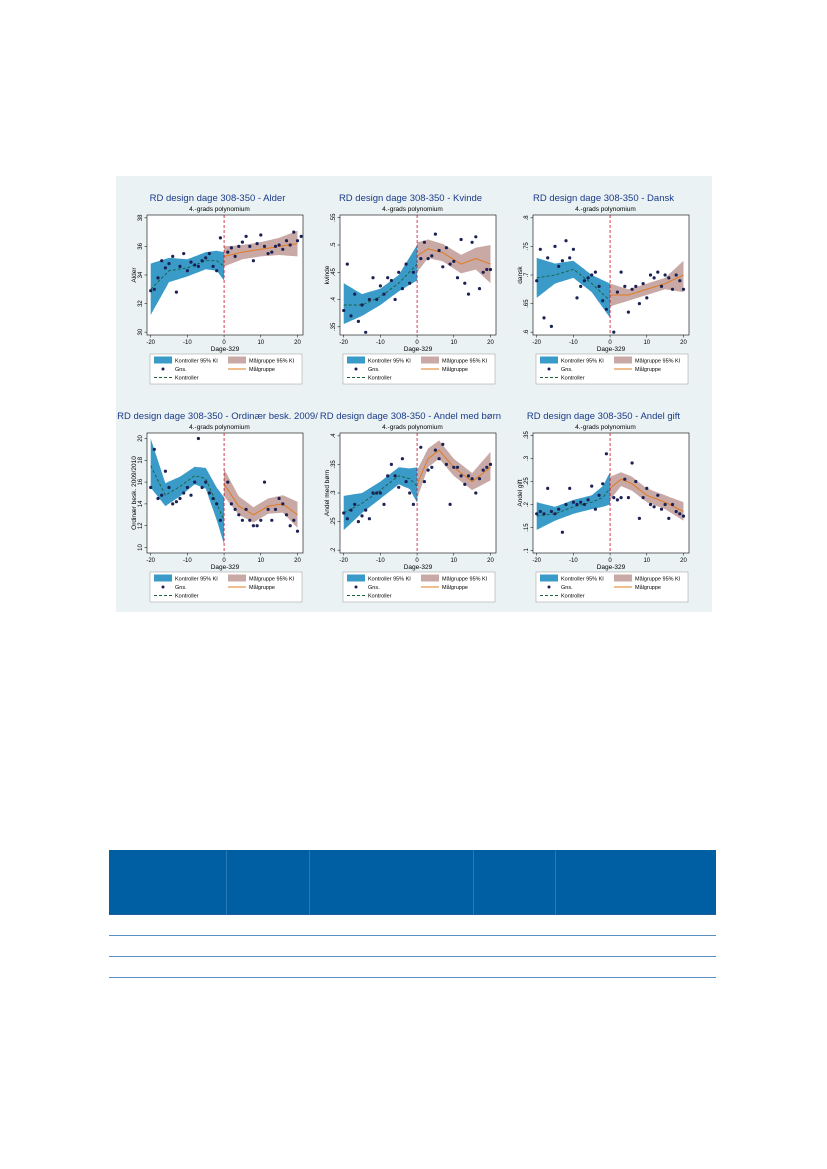  I want to click on y-tick-label: 30, so click(141, 331).